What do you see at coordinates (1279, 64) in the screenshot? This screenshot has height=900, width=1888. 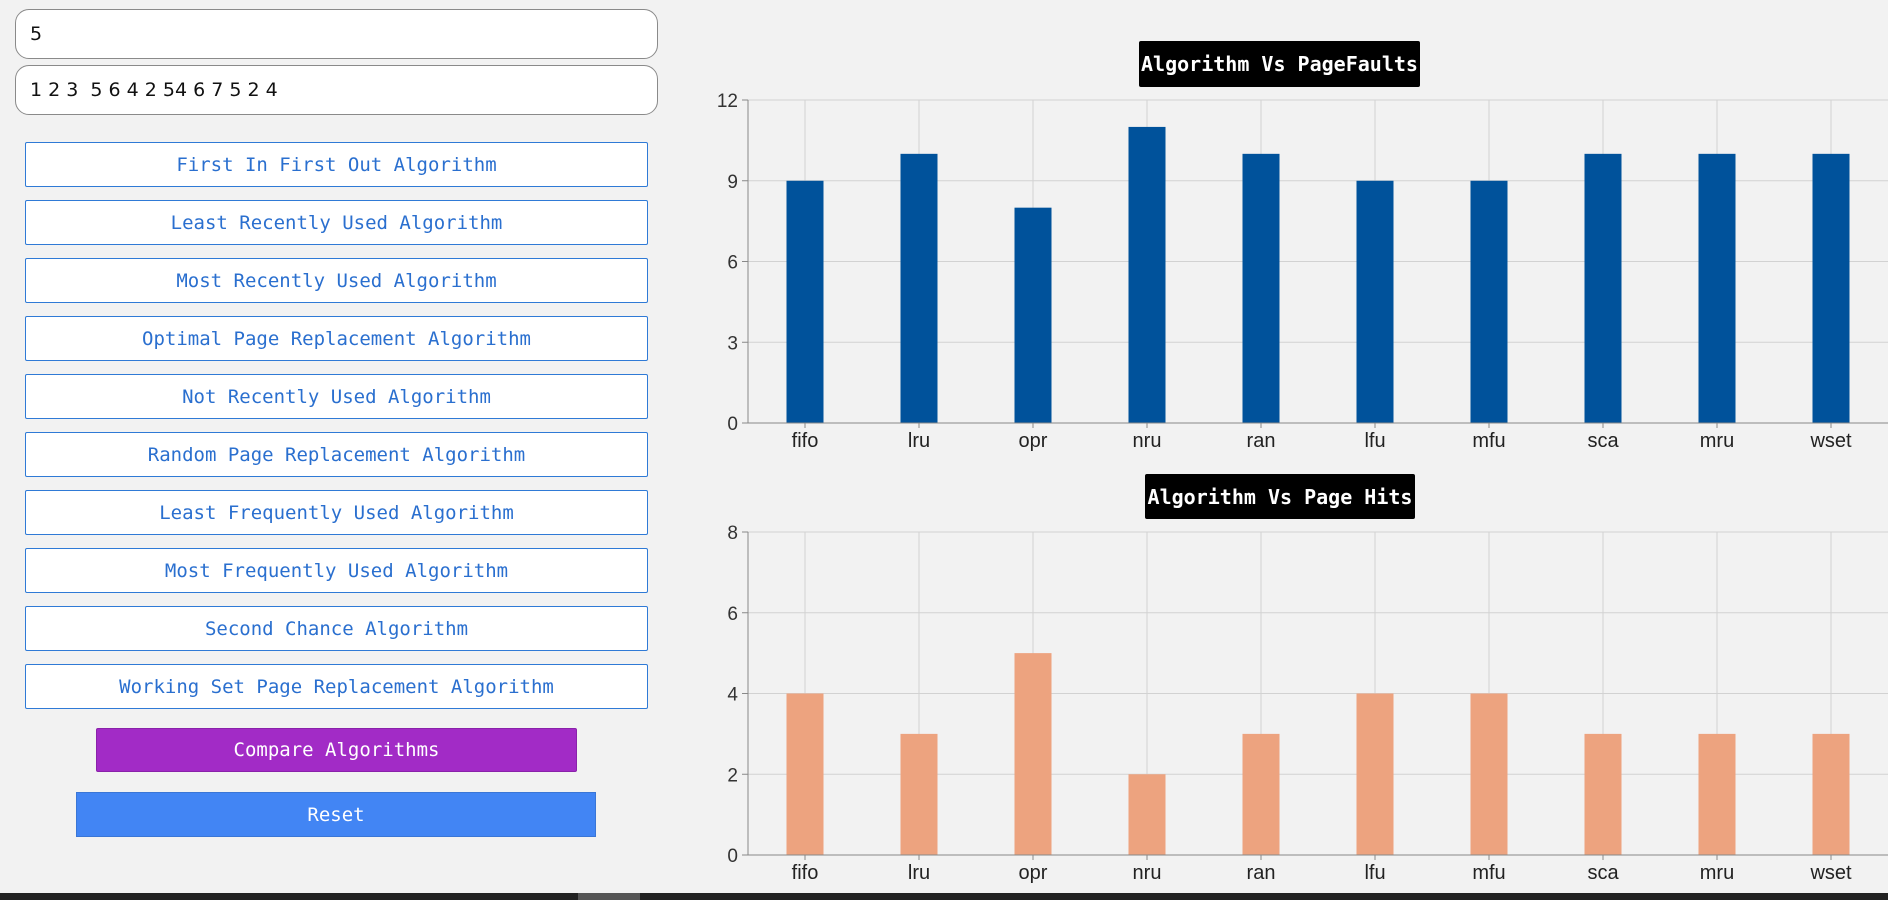 I see `page-faults-chart-title: Algorithm Vs PageFaults` at bounding box center [1279, 64].